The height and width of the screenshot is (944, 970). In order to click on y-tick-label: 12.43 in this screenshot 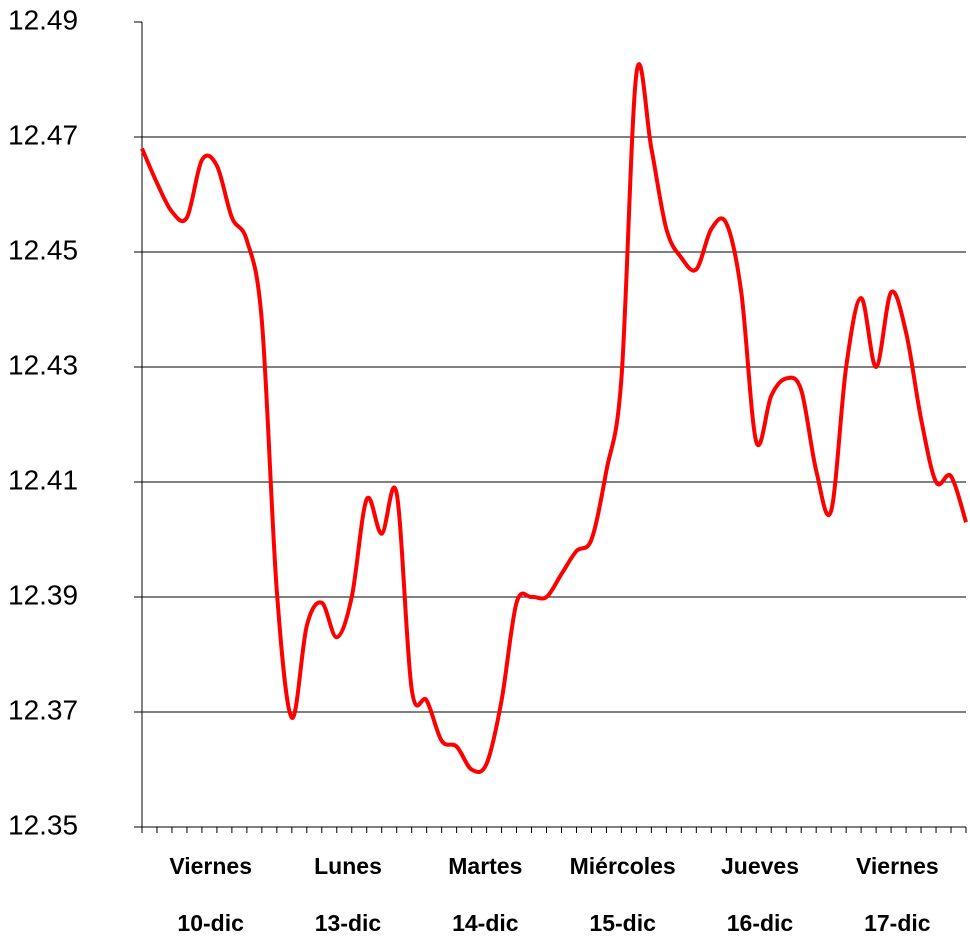, I will do `click(43, 364)`.